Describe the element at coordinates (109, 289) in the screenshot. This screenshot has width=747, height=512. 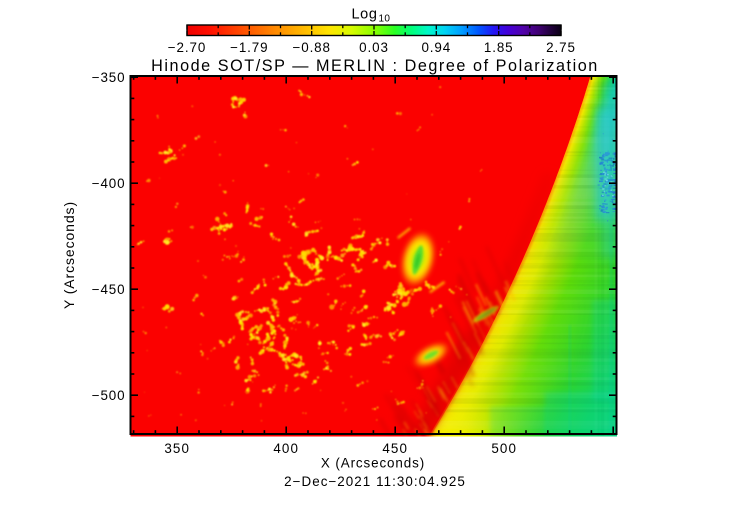
I see `svg-text: −450` at that location.